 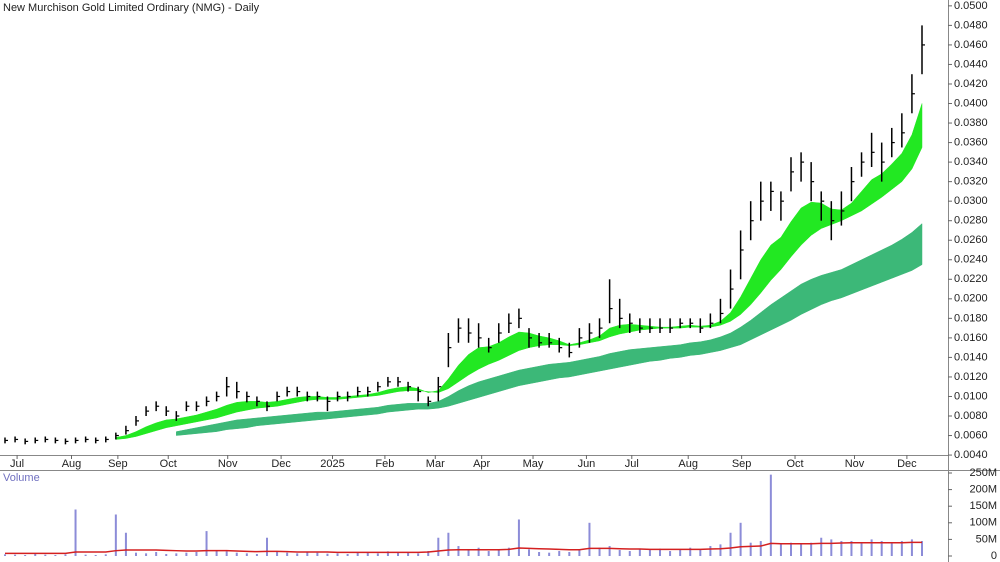 What do you see at coordinates (971, 84) in the screenshot?
I see `y-tick-label: 0.0420` at bounding box center [971, 84].